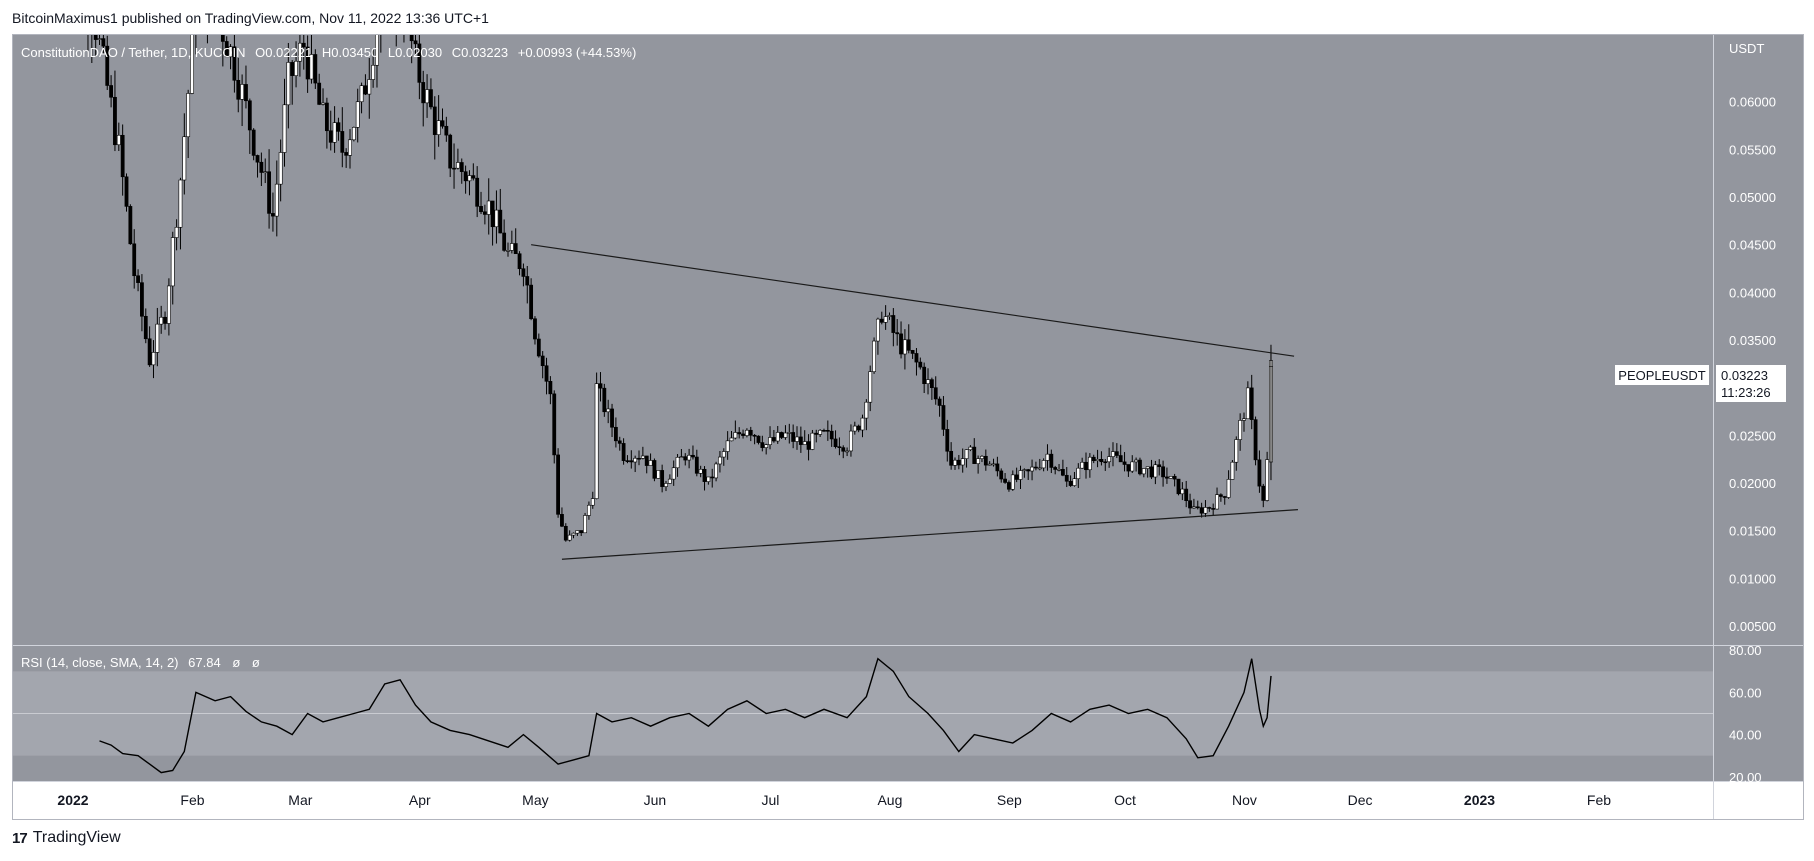  What do you see at coordinates (1752, 483) in the screenshot?
I see `price-tick-label: 0.02000` at bounding box center [1752, 483].